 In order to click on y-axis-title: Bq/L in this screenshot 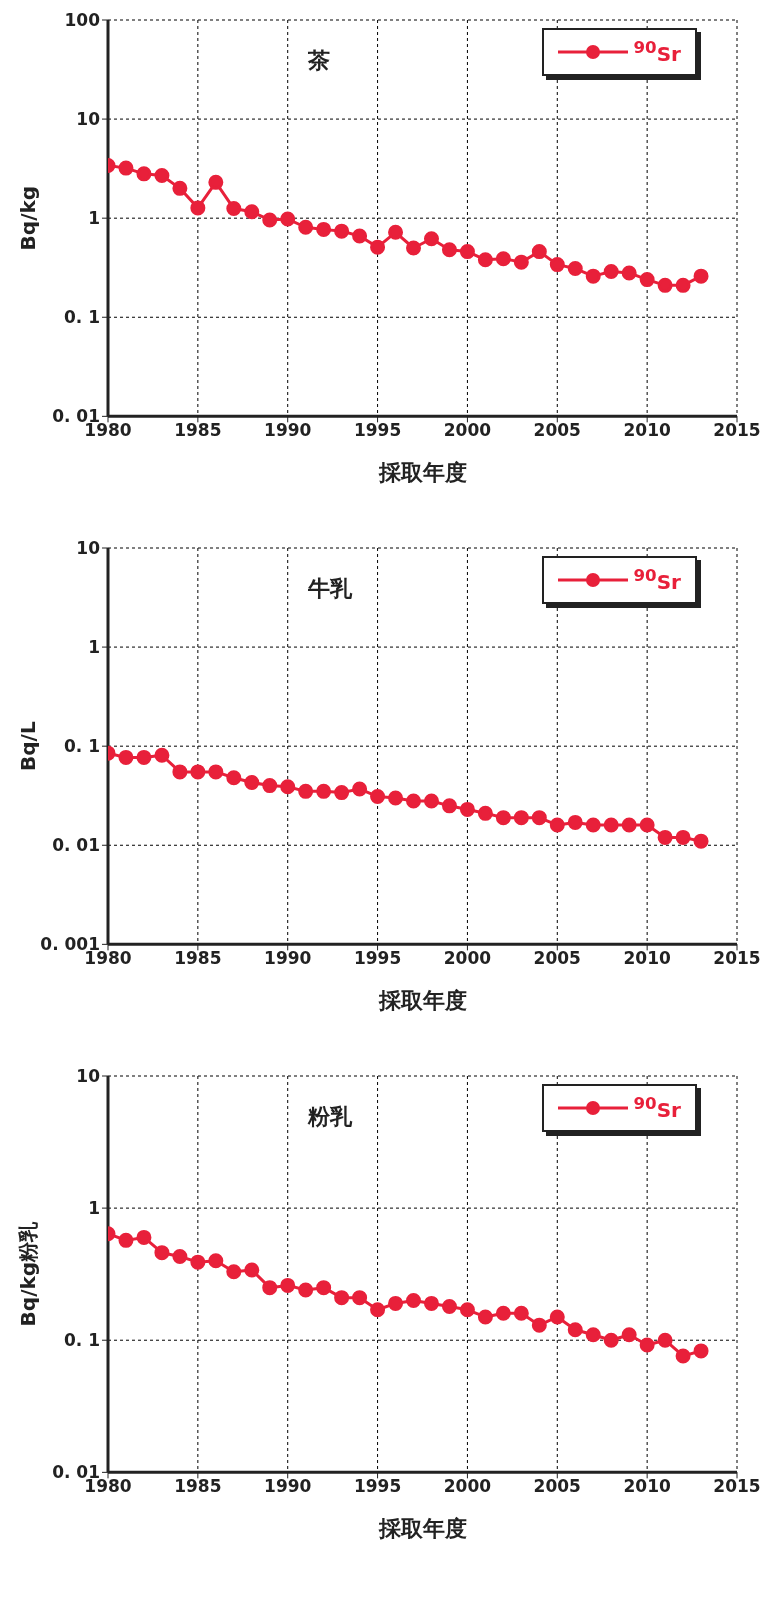, I will do `click(28, 746)`.